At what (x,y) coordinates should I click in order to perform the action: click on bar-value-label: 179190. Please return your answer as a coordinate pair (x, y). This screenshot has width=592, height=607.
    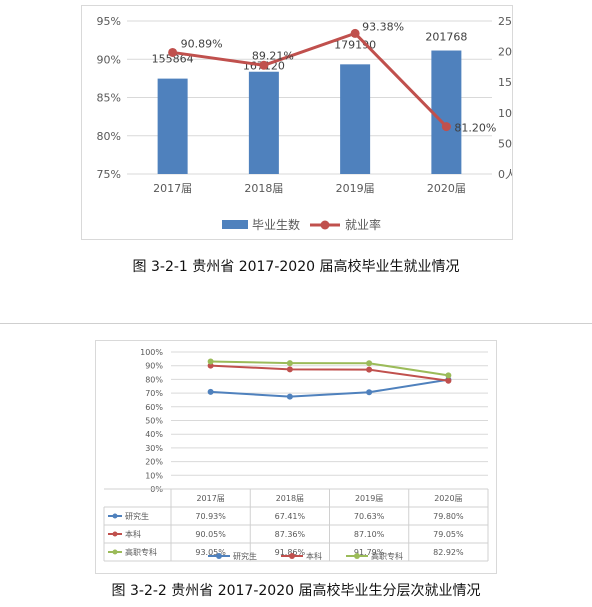
    Looking at the image, I should click on (355, 44).